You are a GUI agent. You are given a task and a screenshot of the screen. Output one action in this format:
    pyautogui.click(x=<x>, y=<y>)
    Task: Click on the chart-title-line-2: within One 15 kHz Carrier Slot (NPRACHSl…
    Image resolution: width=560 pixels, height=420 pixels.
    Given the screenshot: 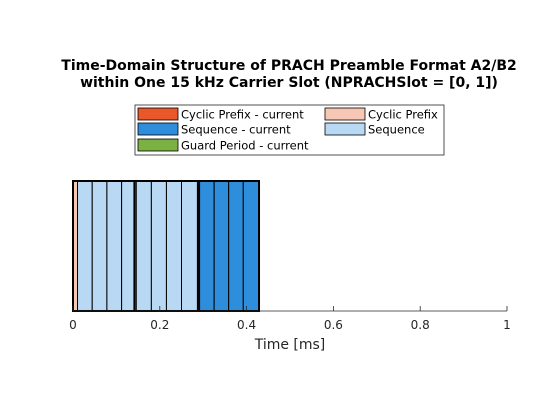 What is the action you would take?
    pyautogui.click(x=289, y=83)
    